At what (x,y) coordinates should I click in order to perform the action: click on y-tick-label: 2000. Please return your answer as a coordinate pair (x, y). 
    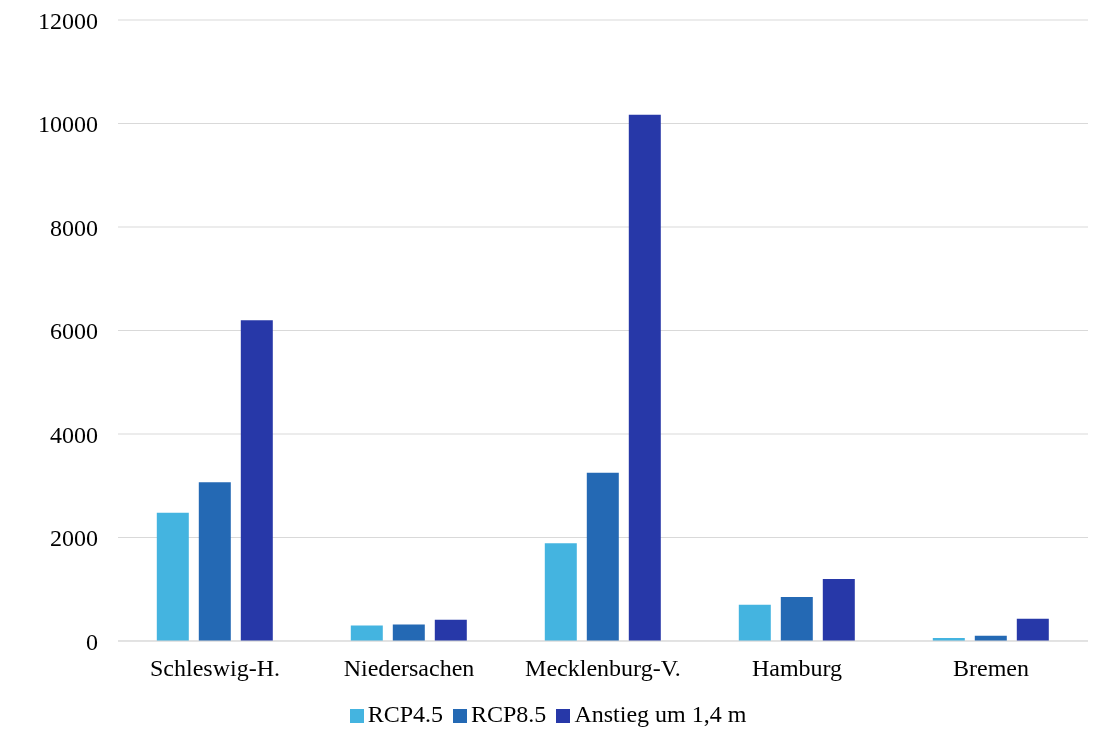
    Looking at the image, I should click on (74, 538).